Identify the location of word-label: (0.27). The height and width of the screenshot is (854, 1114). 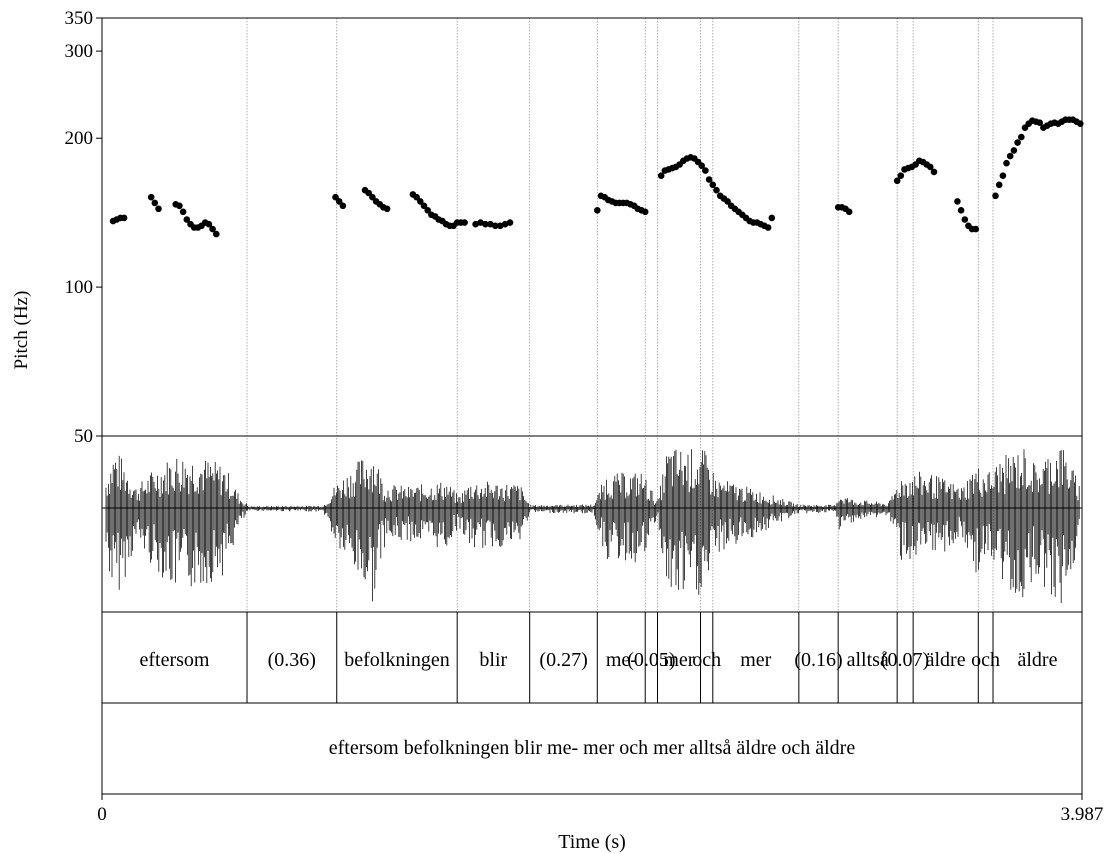
(563, 660).